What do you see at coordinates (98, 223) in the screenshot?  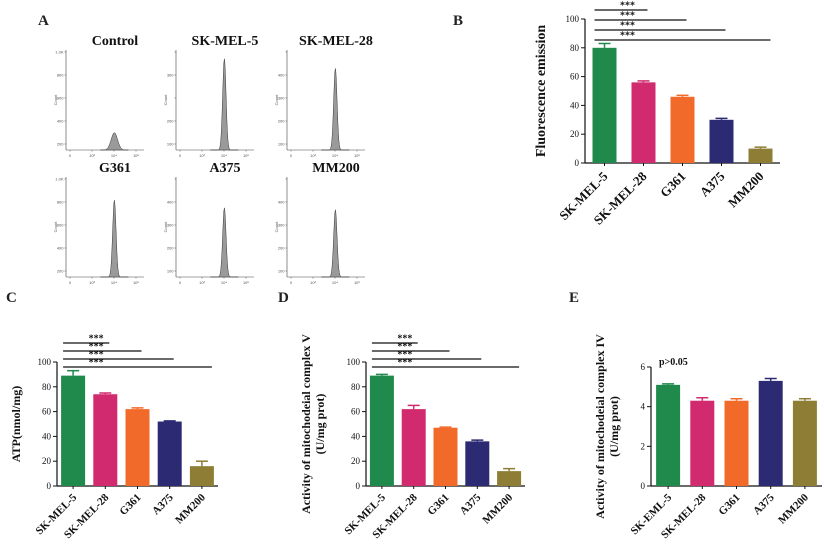 I see `histogram-panel: G361 1.0K 800 600 400 200 Count 0 10³ 10⁴ 10⁵` at bounding box center [98, 223].